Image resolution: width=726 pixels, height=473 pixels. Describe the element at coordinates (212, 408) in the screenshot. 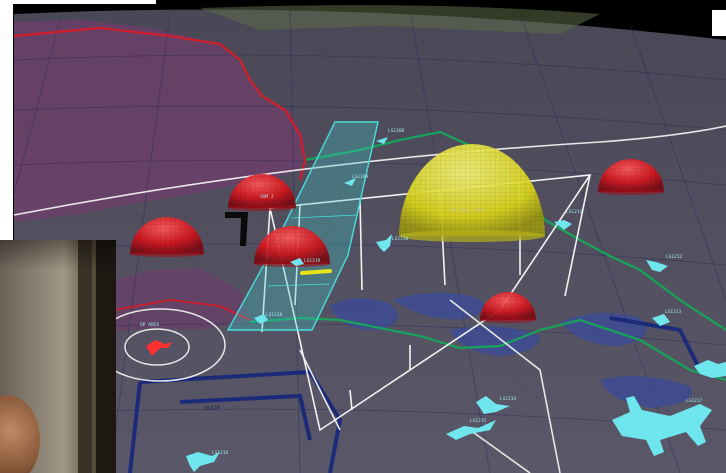

I see `sector-label: HLG28` at that location.